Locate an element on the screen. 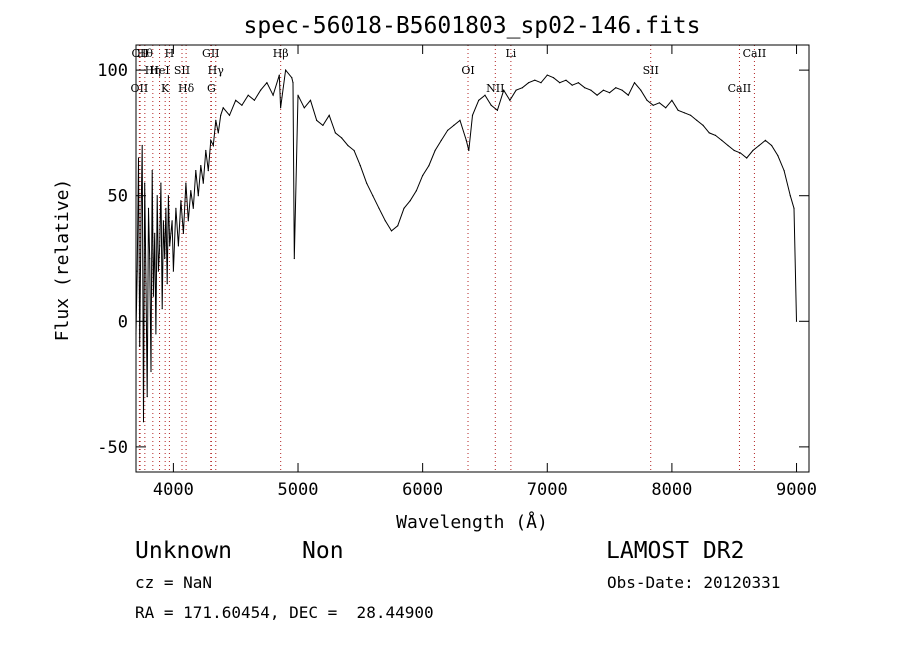 The height and width of the screenshot is (649, 900). line-marker-label: GII is located at coordinates (210, 53).